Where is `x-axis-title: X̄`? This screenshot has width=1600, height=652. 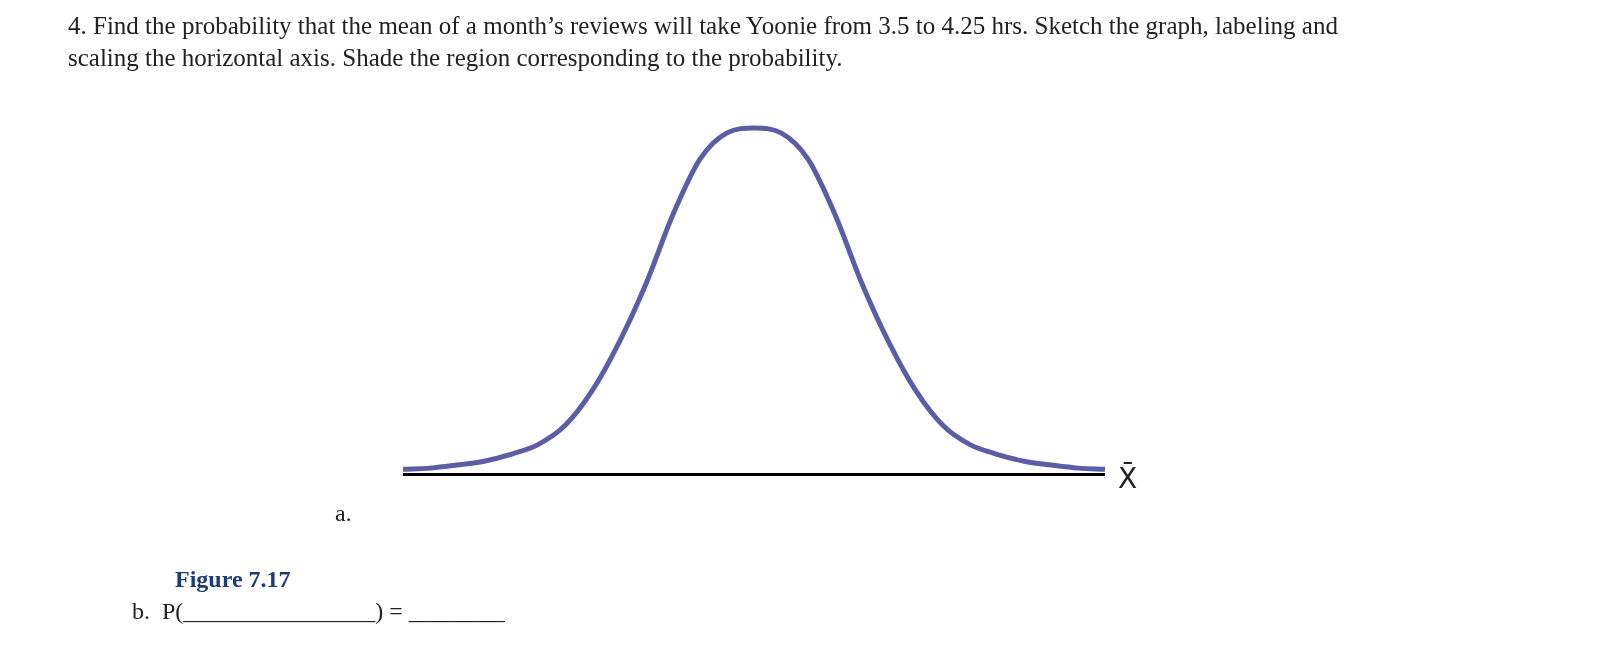 x-axis-title: X̄ is located at coordinates (1128, 478).